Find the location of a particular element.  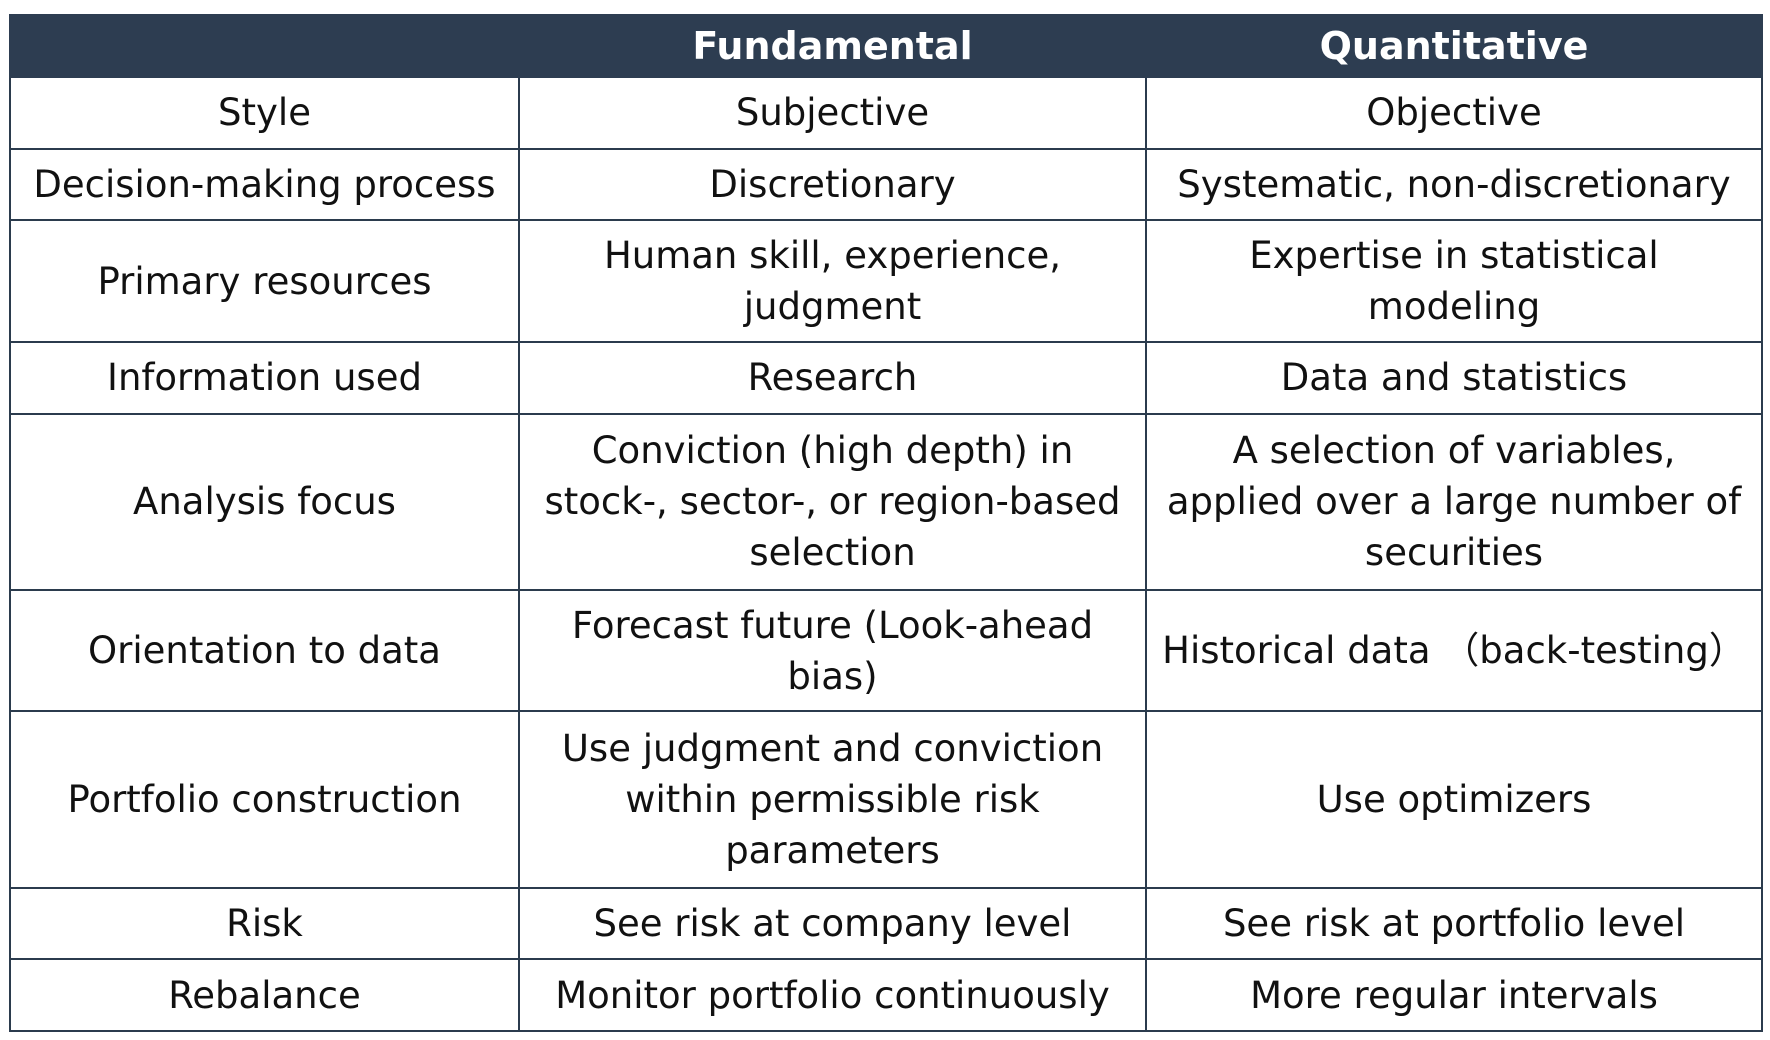

quantitative-cell: Expertise in statistical modeling is located at coordinates (1454, 281).